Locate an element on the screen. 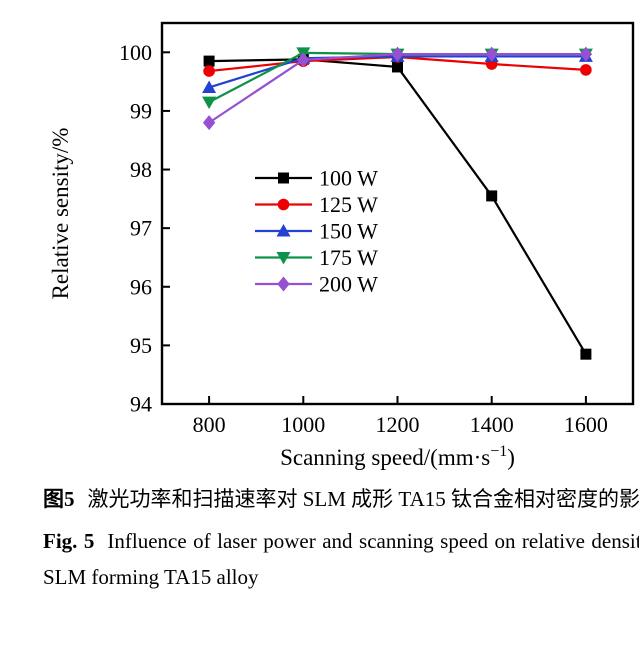  x-tick-label: 1400 is located at coordinates (492, 424).